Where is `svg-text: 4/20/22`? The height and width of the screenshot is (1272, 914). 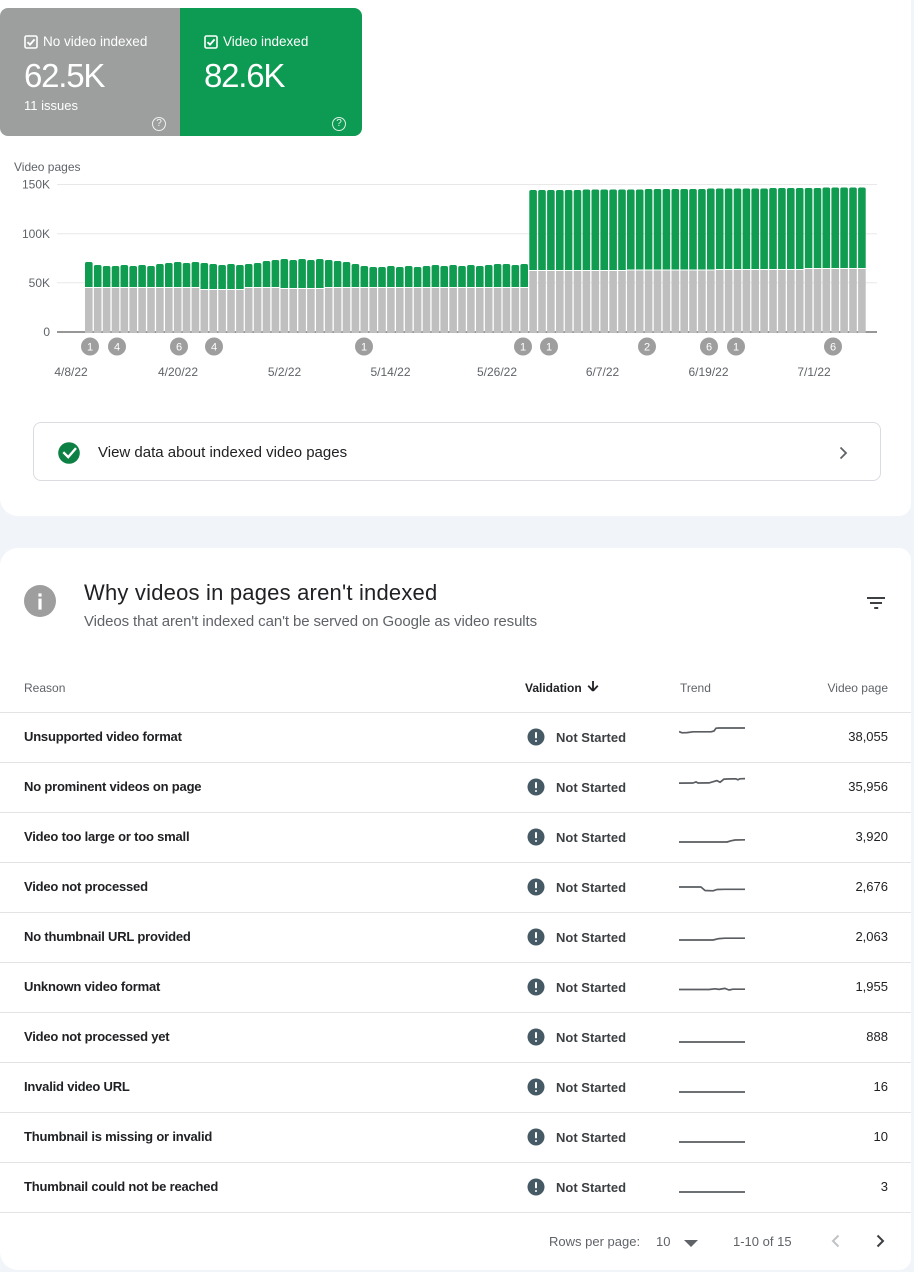
svg-text: 4/20/22 is located at coordinates (178, 372).